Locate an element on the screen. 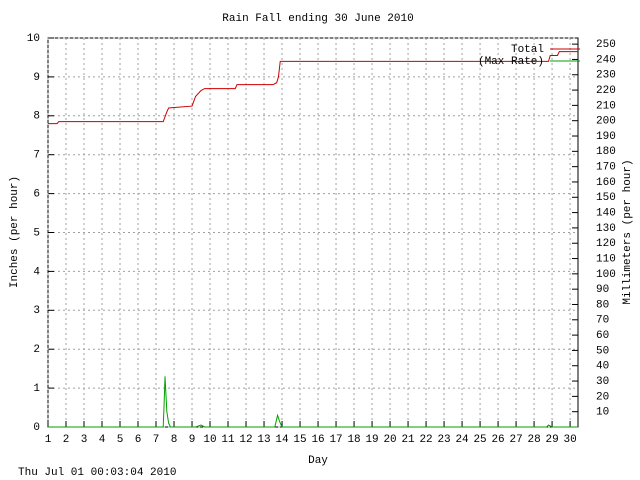 The width and height of the screenshot is (640, 480). y2-tick-label: 130 is located at coordinates (606, 229).